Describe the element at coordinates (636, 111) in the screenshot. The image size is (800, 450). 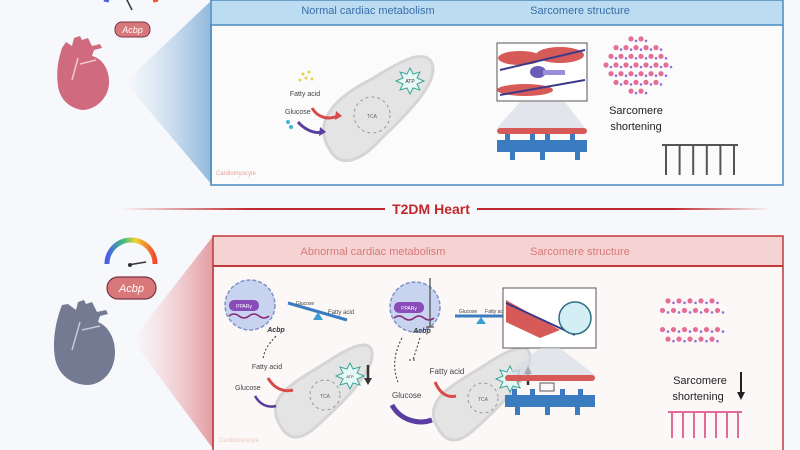
I see `sarcomere-label-normal-1: Sarcomere` at that location.